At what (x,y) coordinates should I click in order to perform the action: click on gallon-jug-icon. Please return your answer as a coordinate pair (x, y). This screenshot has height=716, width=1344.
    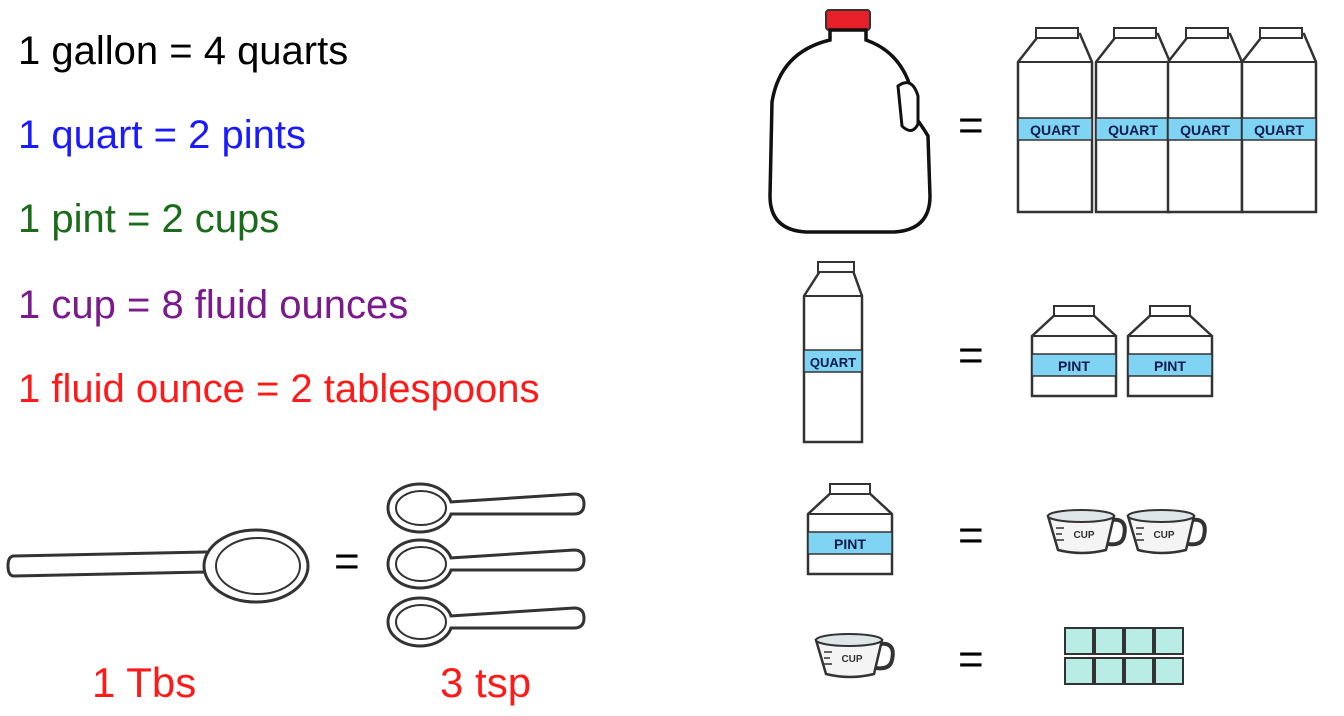
    Looking at the image, I should click on (850, 121).